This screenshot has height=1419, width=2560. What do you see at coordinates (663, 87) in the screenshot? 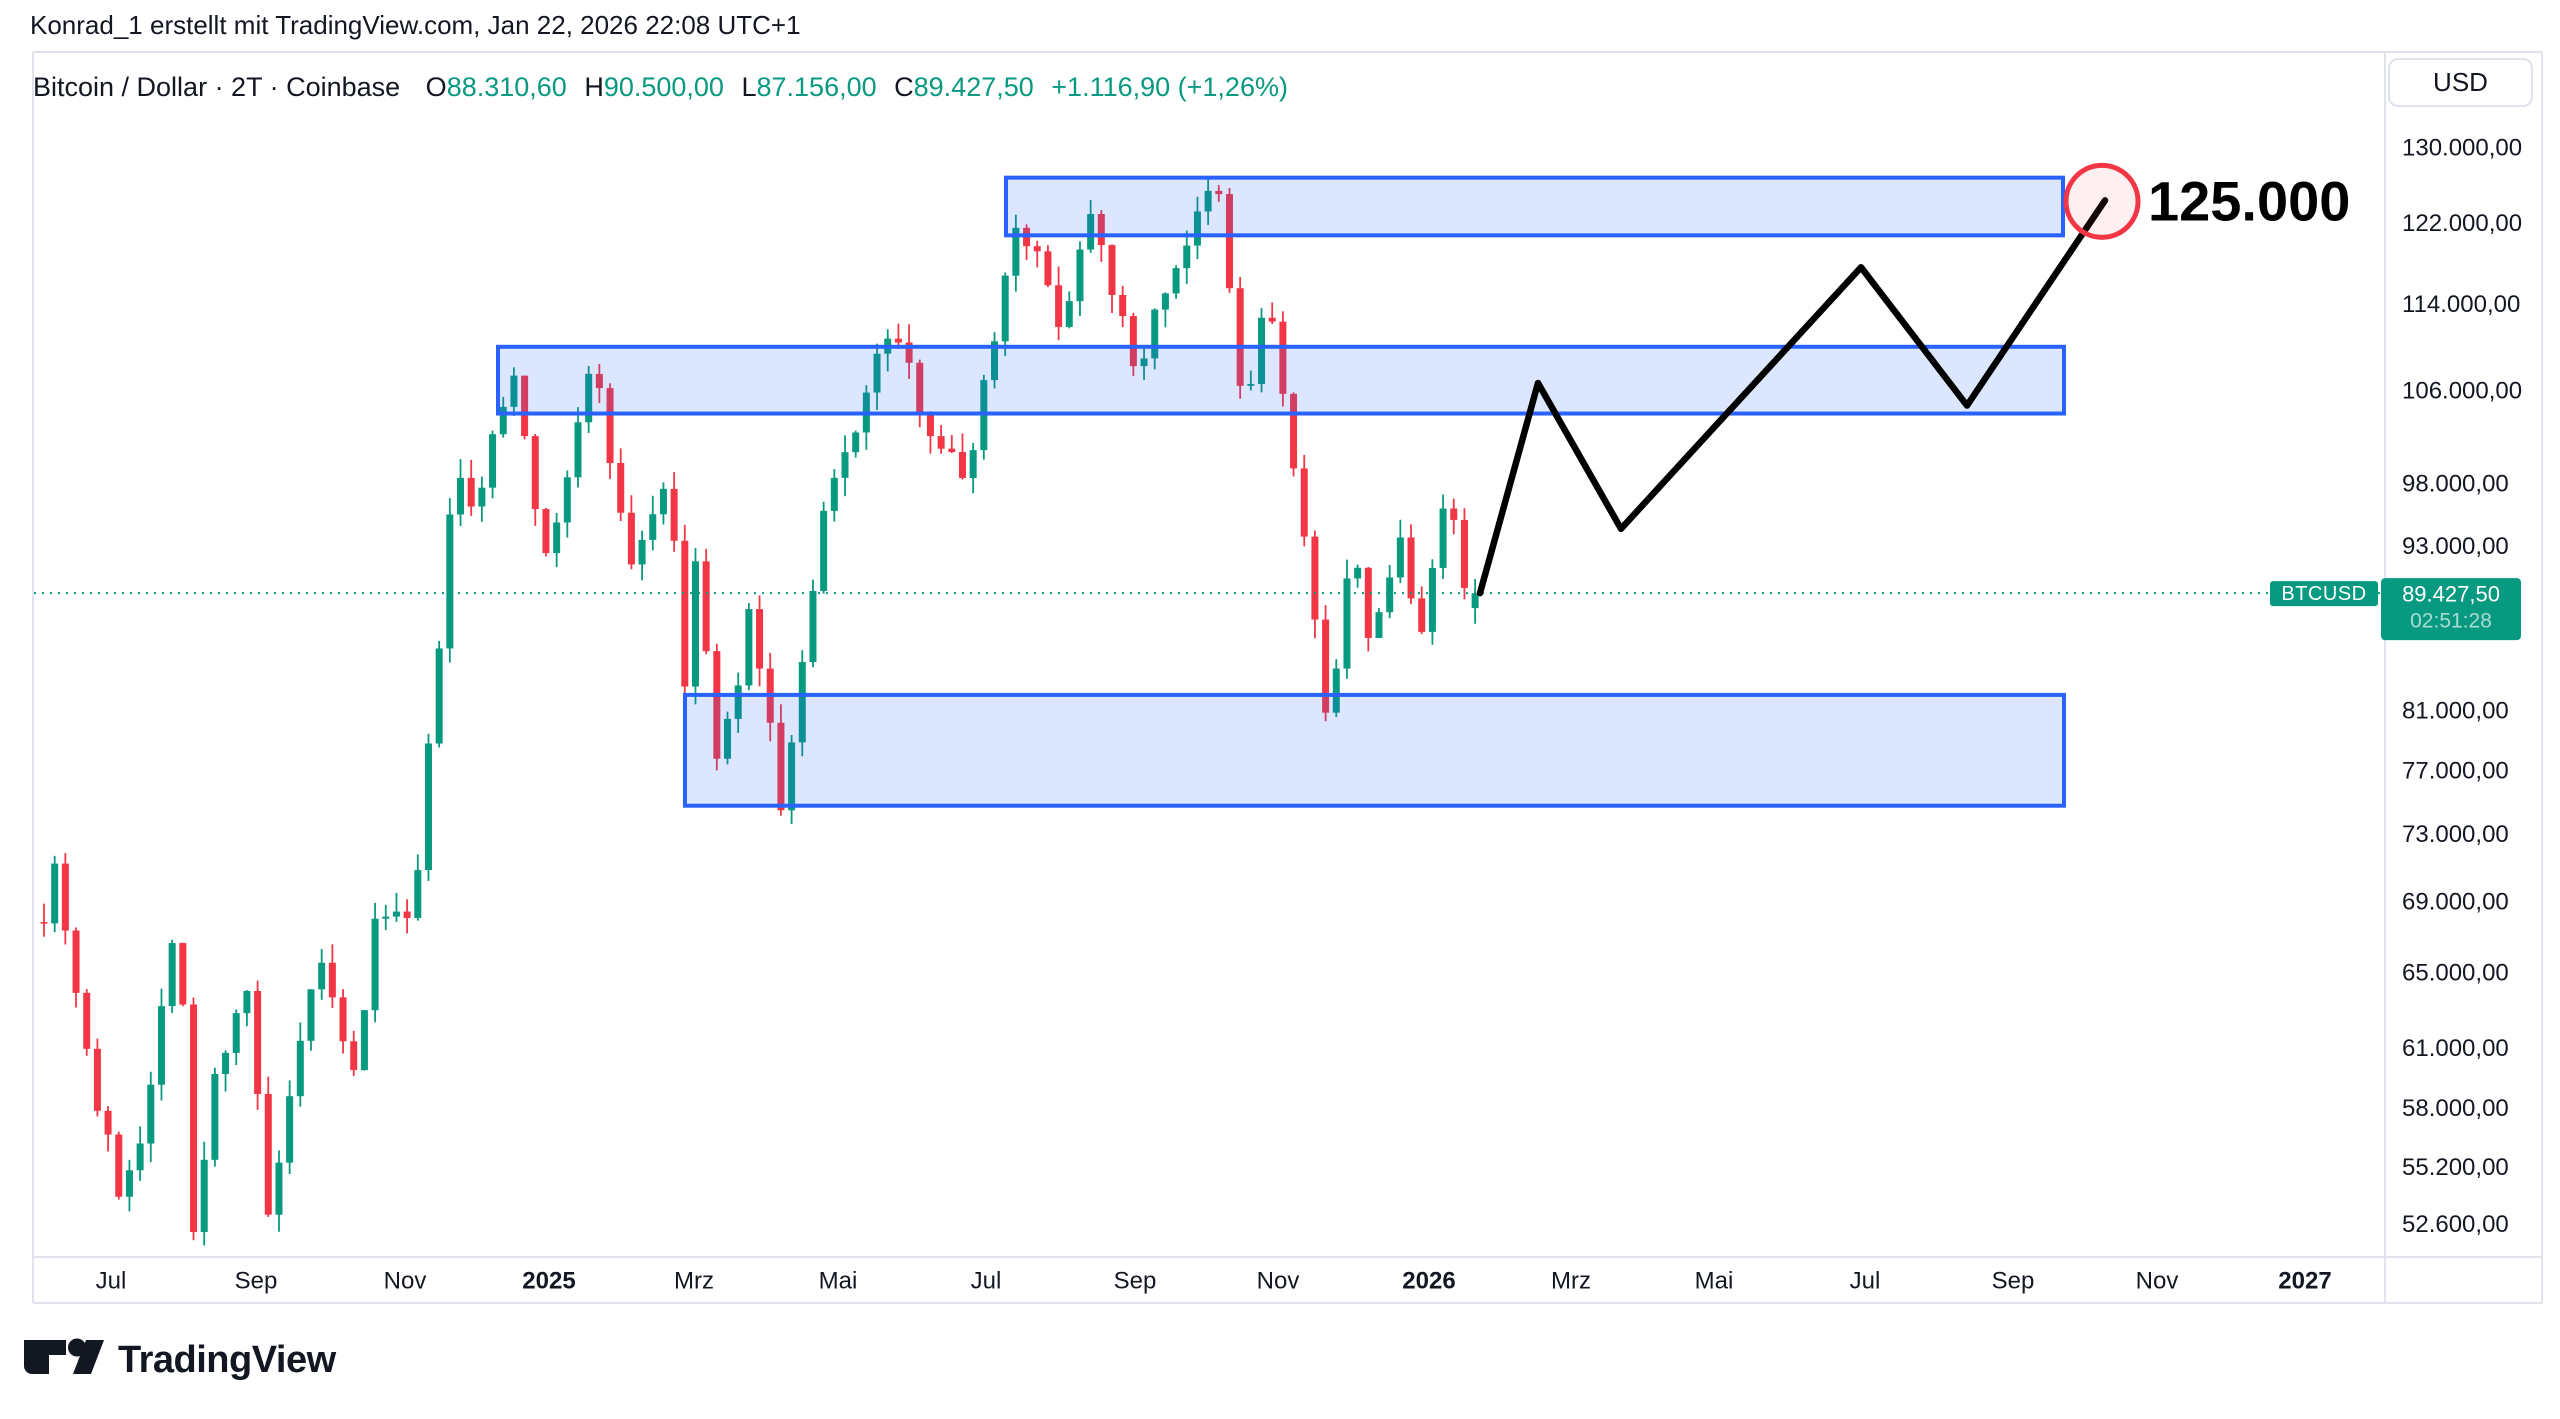
I see `ohlc-high-value: 90.500,00` at bounding box center [663, 87].